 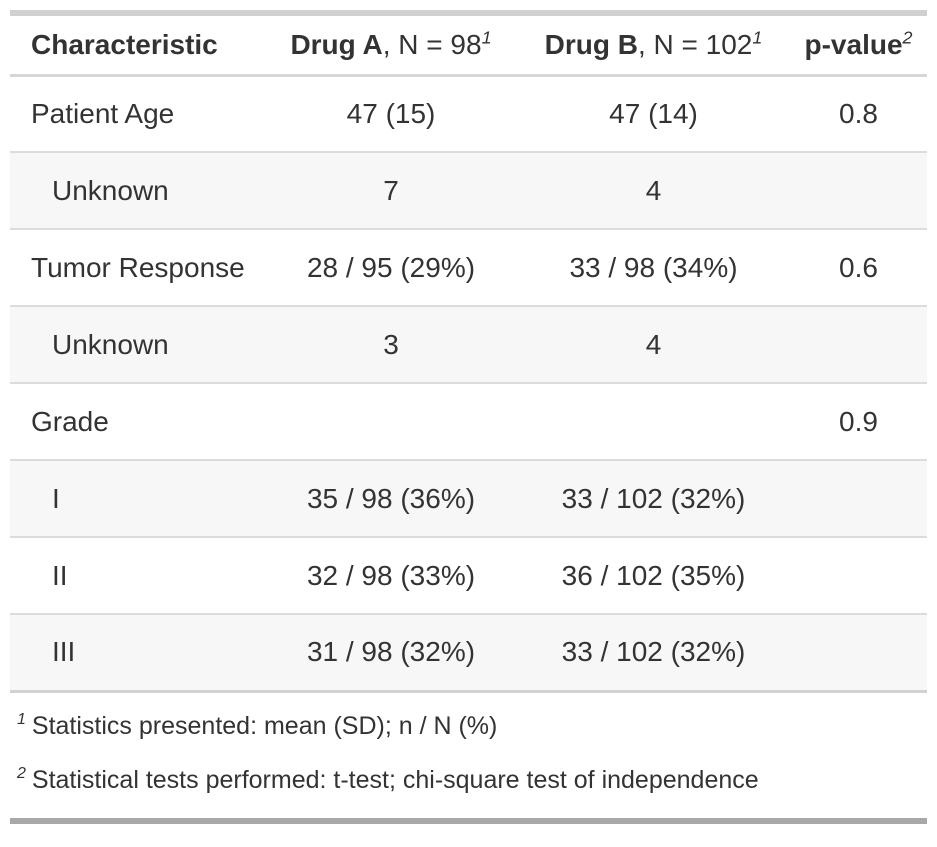 What do you see at coordinates (853, 44) in the screenshot?
I see `column-header-label: p-value` at bounding box center [853, 44].